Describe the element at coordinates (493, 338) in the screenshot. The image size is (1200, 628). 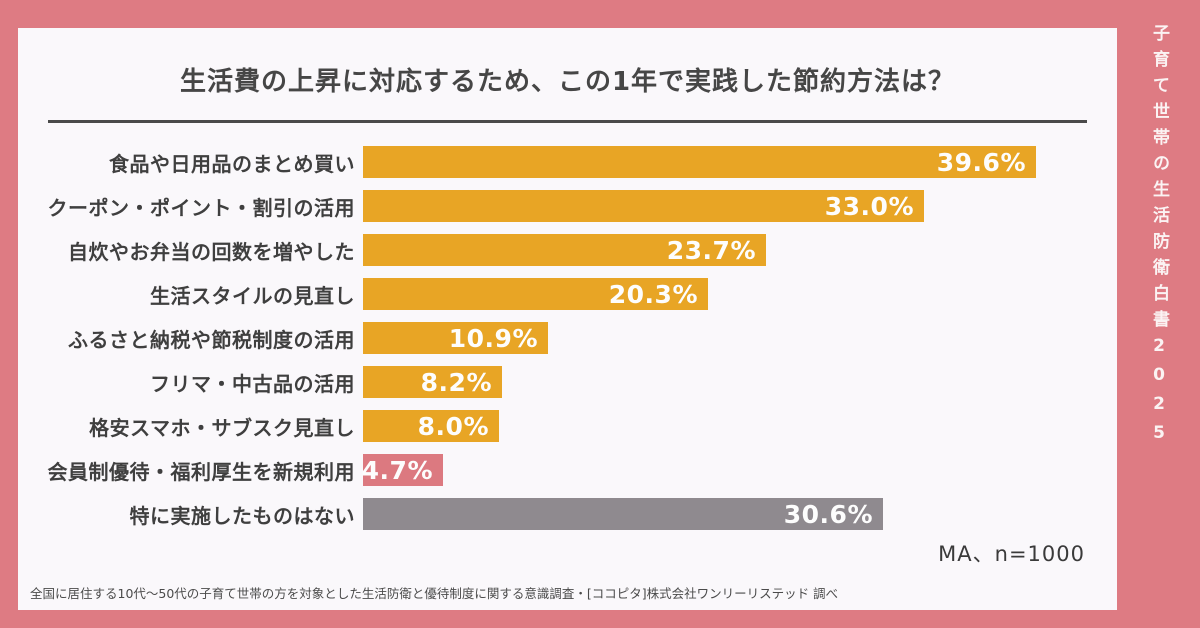
I see `bar-value-label: 10.9%` at that location.